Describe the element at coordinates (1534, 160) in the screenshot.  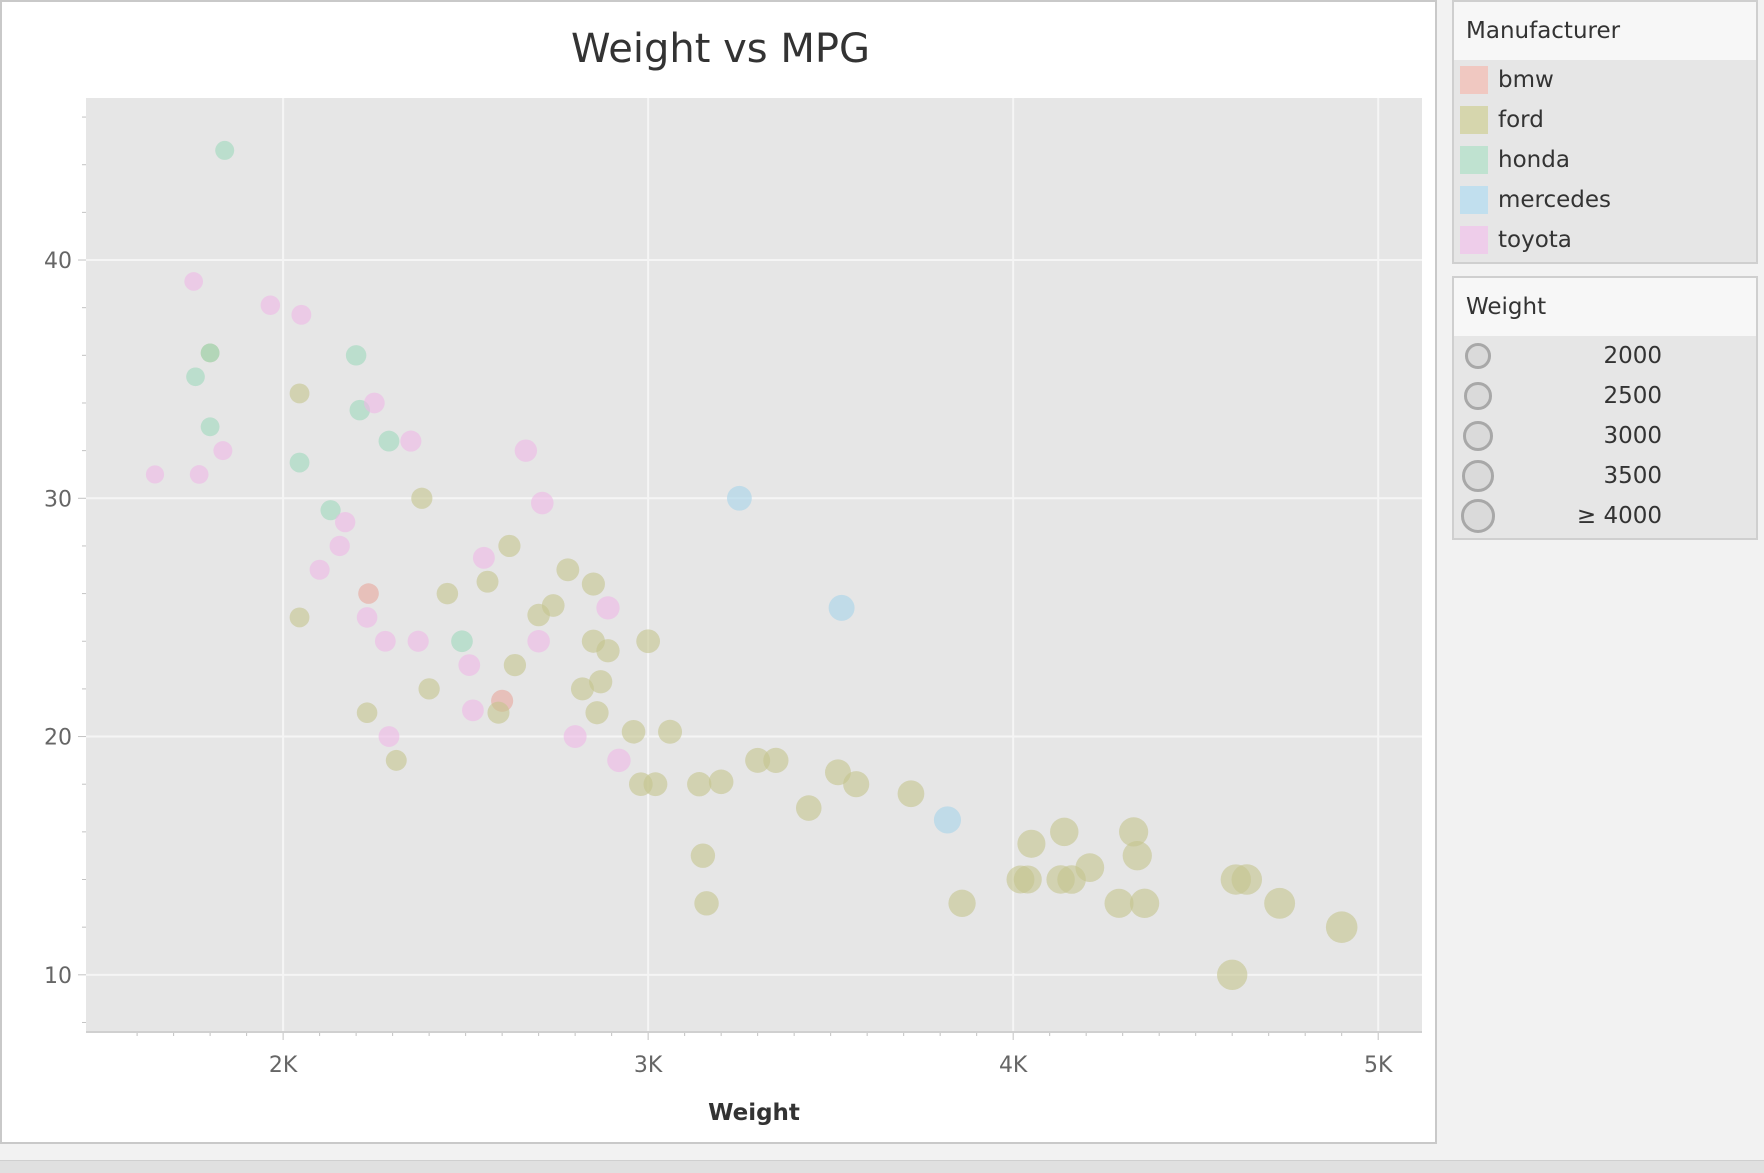
I see `legend-label: honda` at that location.